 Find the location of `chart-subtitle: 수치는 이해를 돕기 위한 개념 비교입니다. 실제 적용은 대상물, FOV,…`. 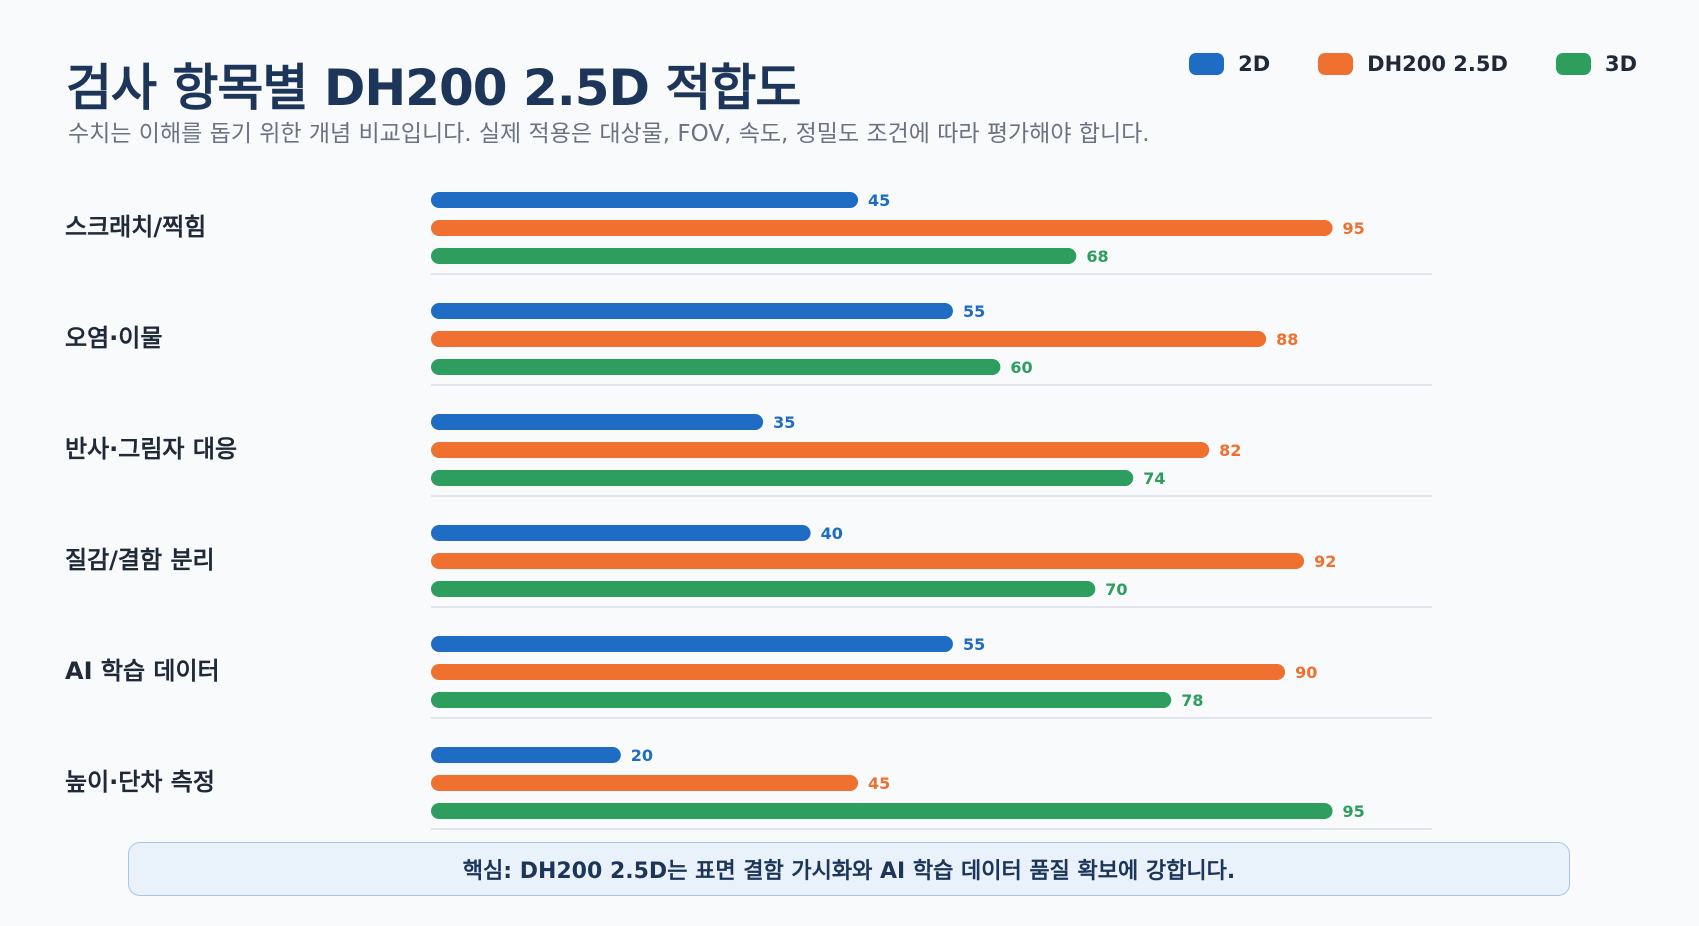

chart-subtitle: 수치는 이해를 돕기 위한 개념 비교입니다. 실제 적용은 대상물, FOV,… is located at coordinates (609, 134).